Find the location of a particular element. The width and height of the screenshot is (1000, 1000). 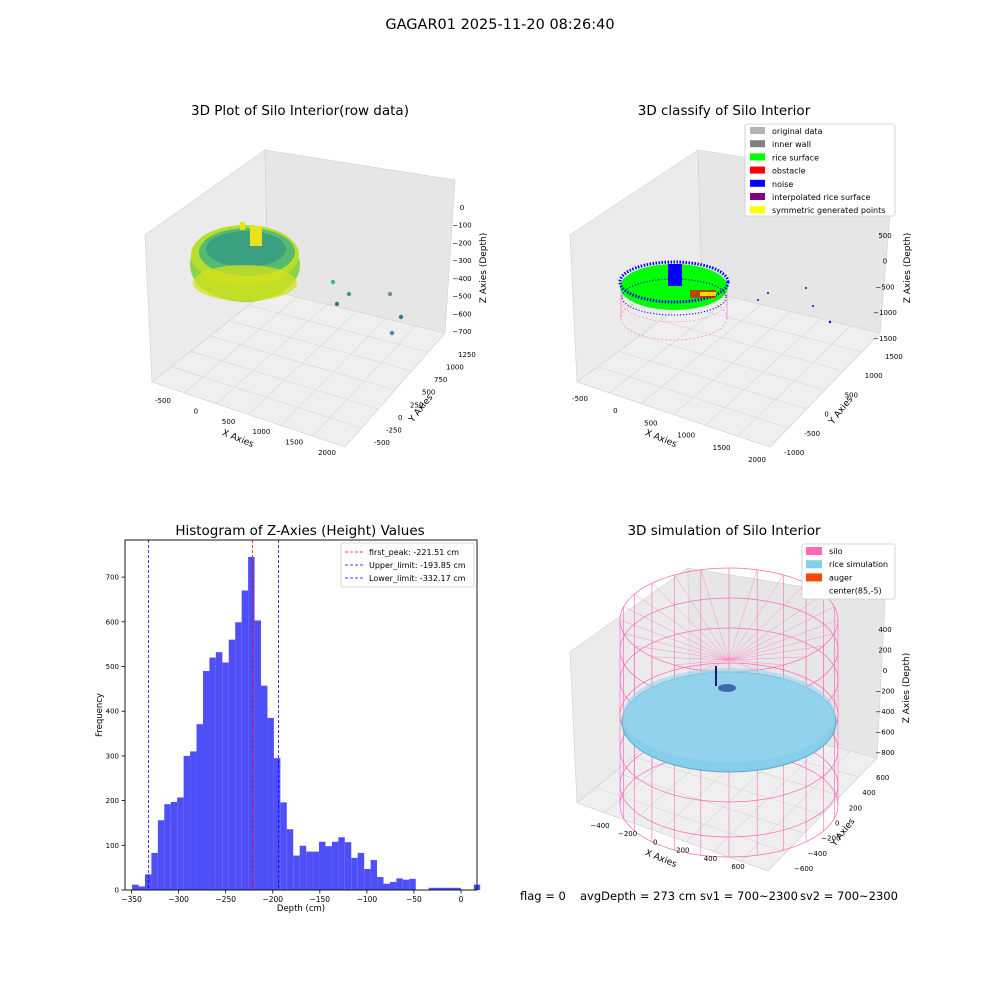

raw-x-tick-label: 0 is located at coordinates (196, 411).